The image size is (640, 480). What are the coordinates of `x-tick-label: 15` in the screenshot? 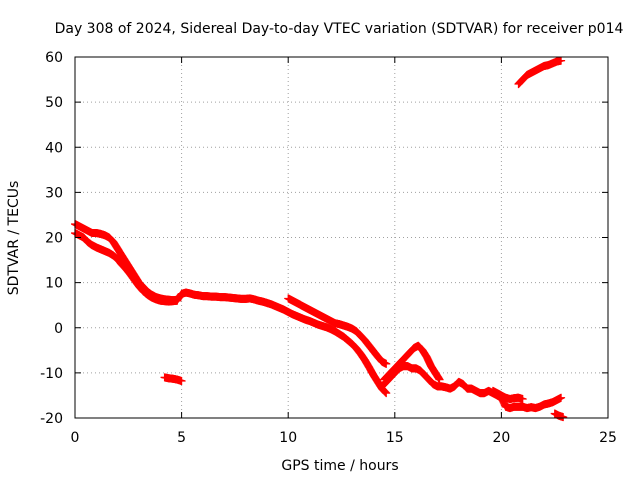 It's located at (395, 438).